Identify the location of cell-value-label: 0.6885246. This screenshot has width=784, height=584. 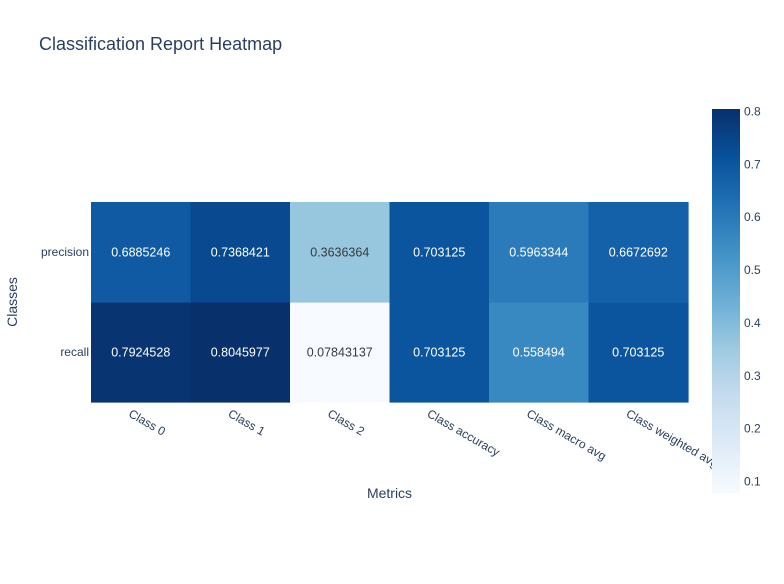
(140, 253).